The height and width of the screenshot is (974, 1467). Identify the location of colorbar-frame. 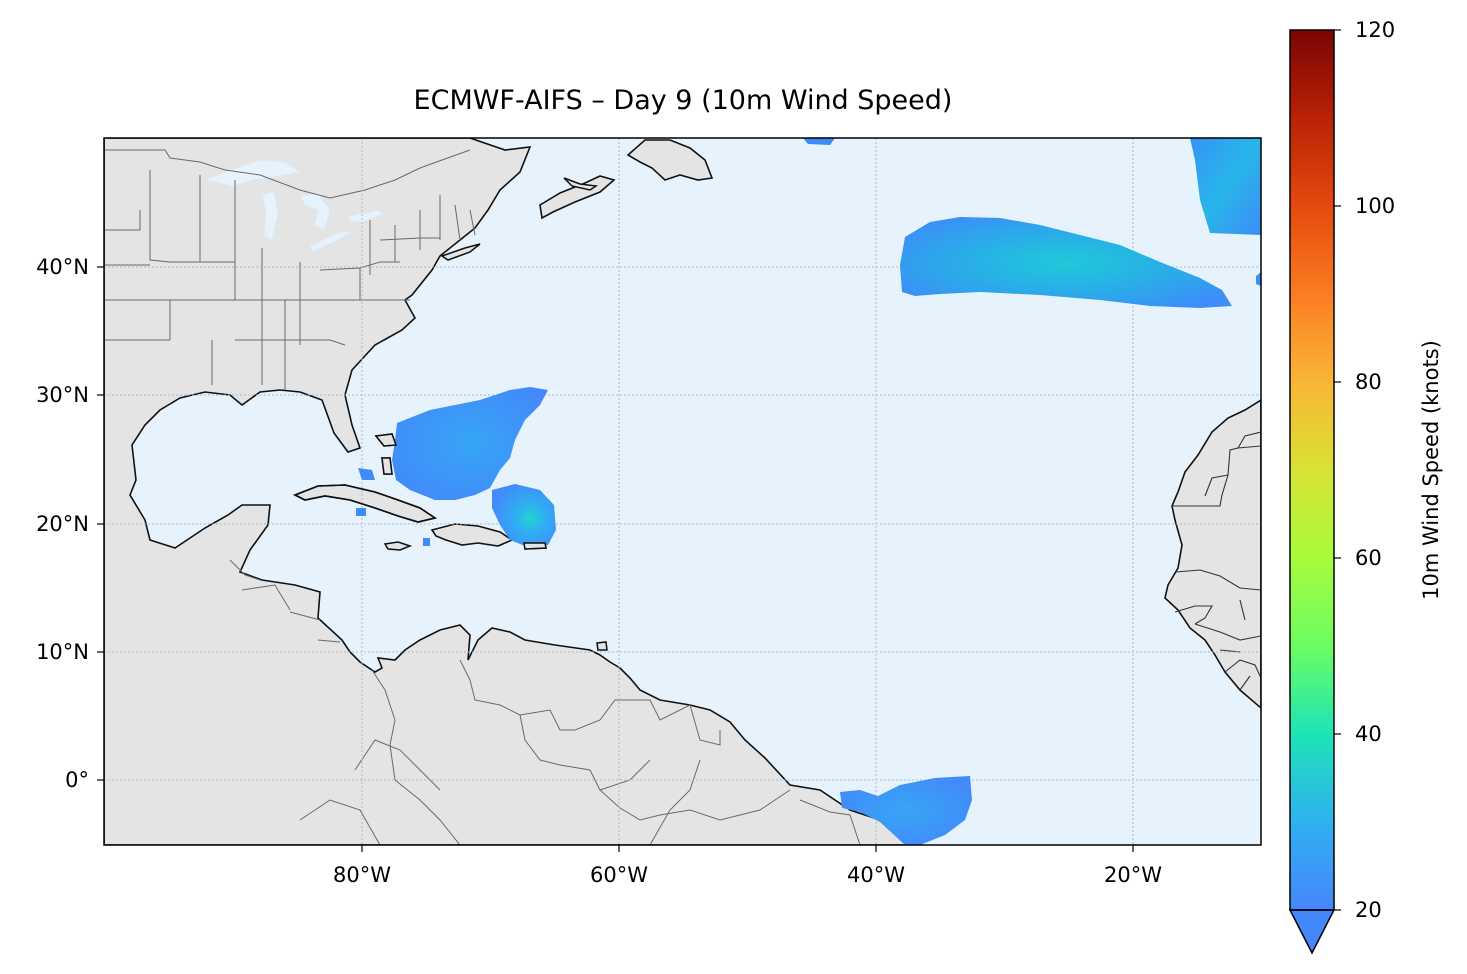
(1312, 470).